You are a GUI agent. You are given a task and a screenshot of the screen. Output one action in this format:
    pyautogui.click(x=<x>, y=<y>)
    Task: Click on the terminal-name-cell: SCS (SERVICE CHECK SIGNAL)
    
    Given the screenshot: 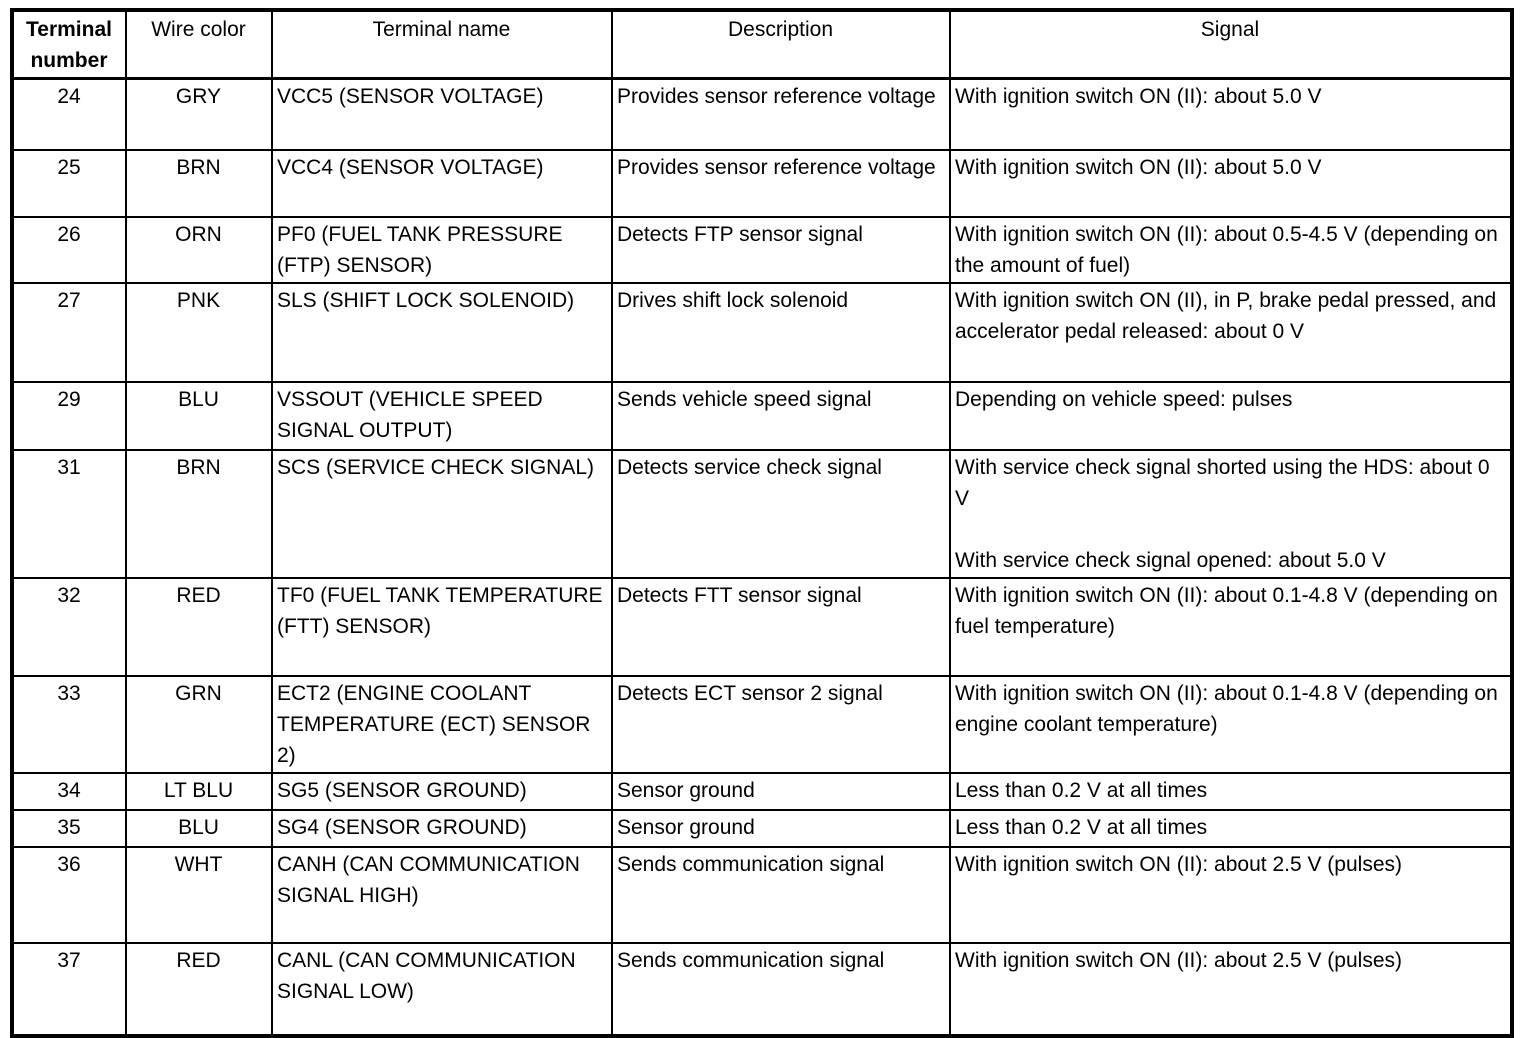 What is the action you would take?
    pyautogui.click(x=442, y=513)
    